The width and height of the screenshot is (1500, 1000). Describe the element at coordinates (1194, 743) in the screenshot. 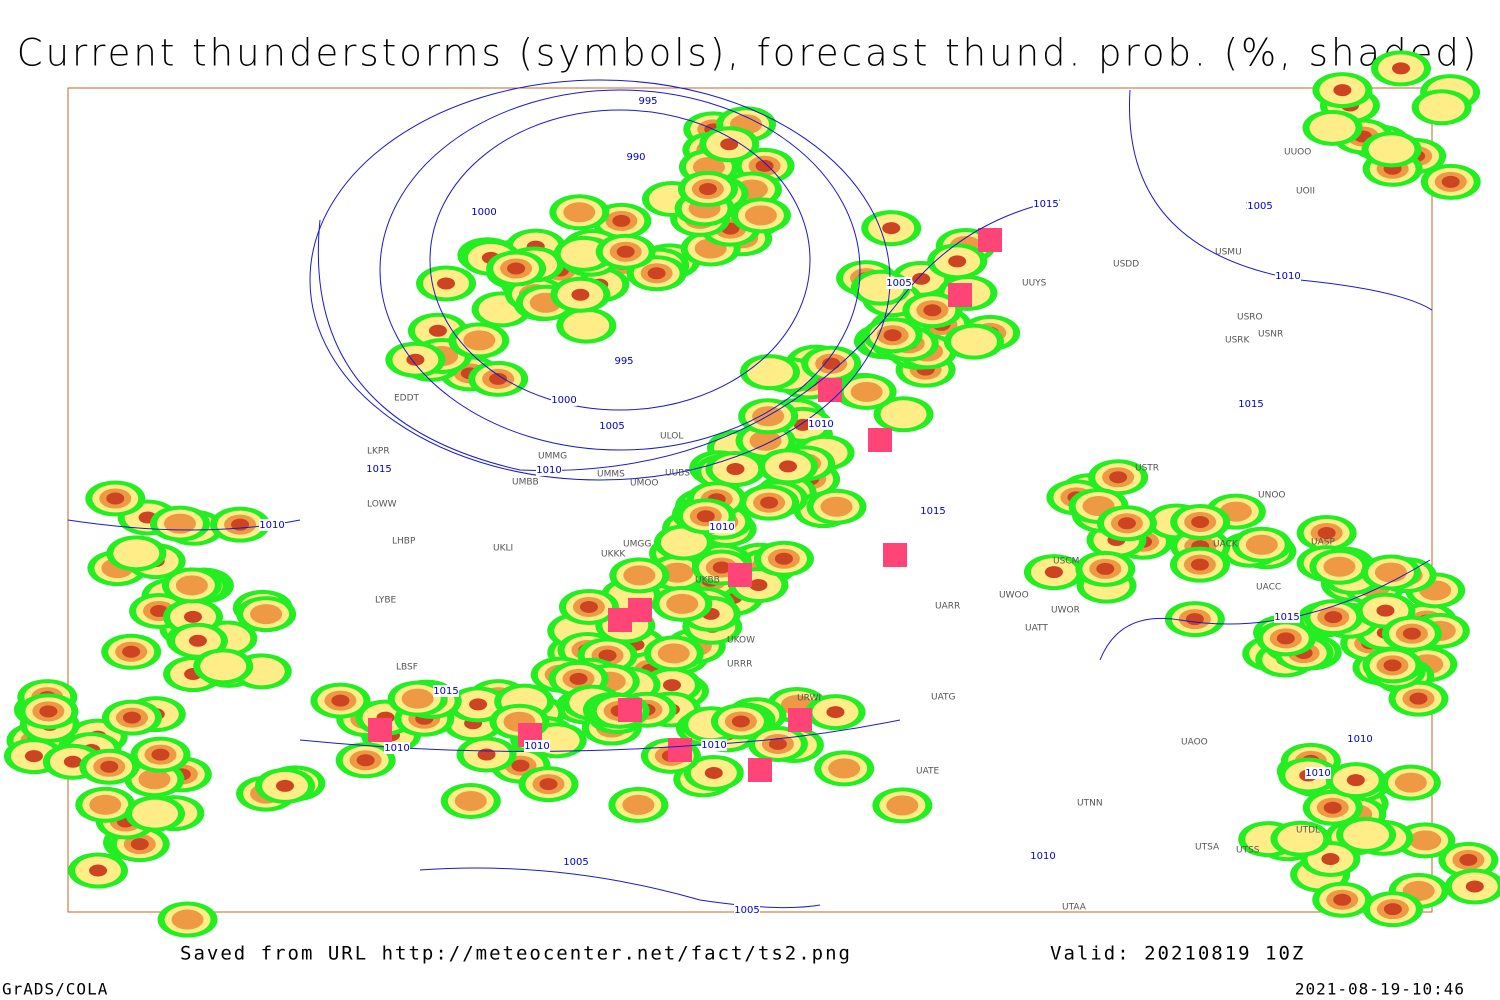

I see `station-label: UAOO` at that location.